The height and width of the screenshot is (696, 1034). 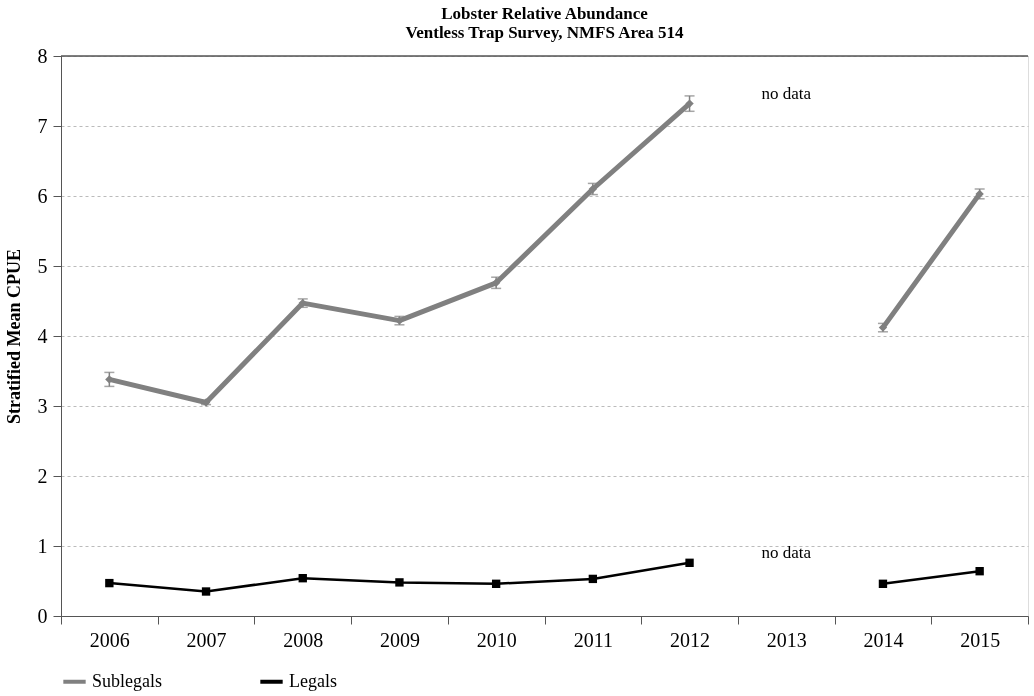 I want to click on x-tick-label: 2012, so click(x=690, y=639).